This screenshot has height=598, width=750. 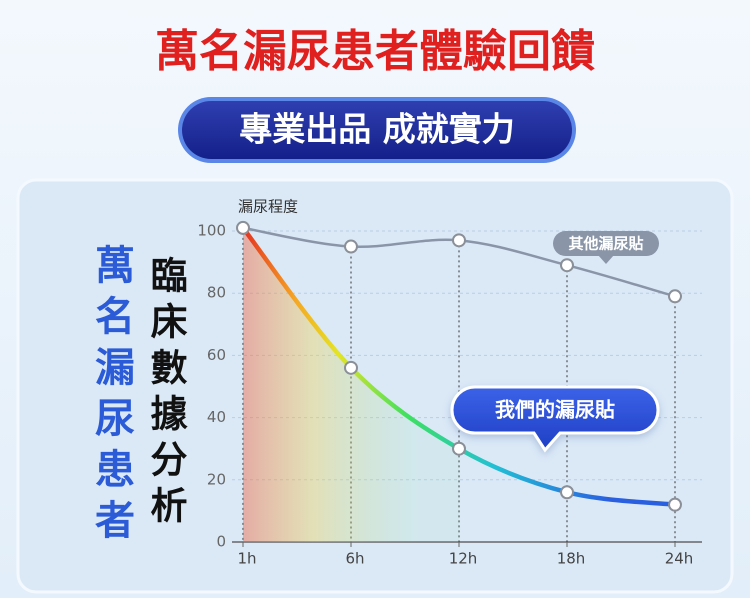 I want to click on y-tick-label: 60, so click(x=216, y=355).